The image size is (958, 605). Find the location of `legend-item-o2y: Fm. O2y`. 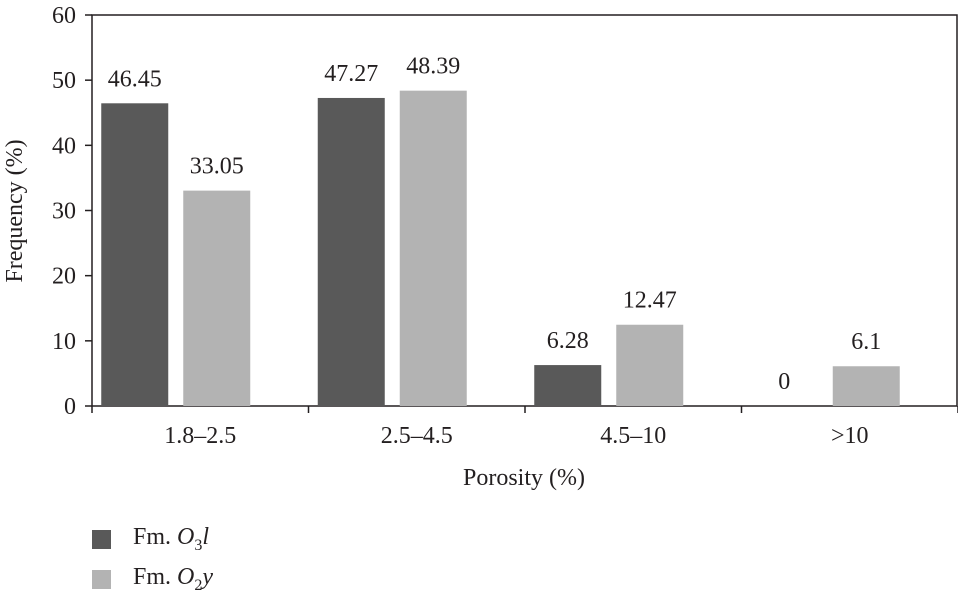

legend-item-o2y: Fm. O2y is located at coordinates (152, 579).